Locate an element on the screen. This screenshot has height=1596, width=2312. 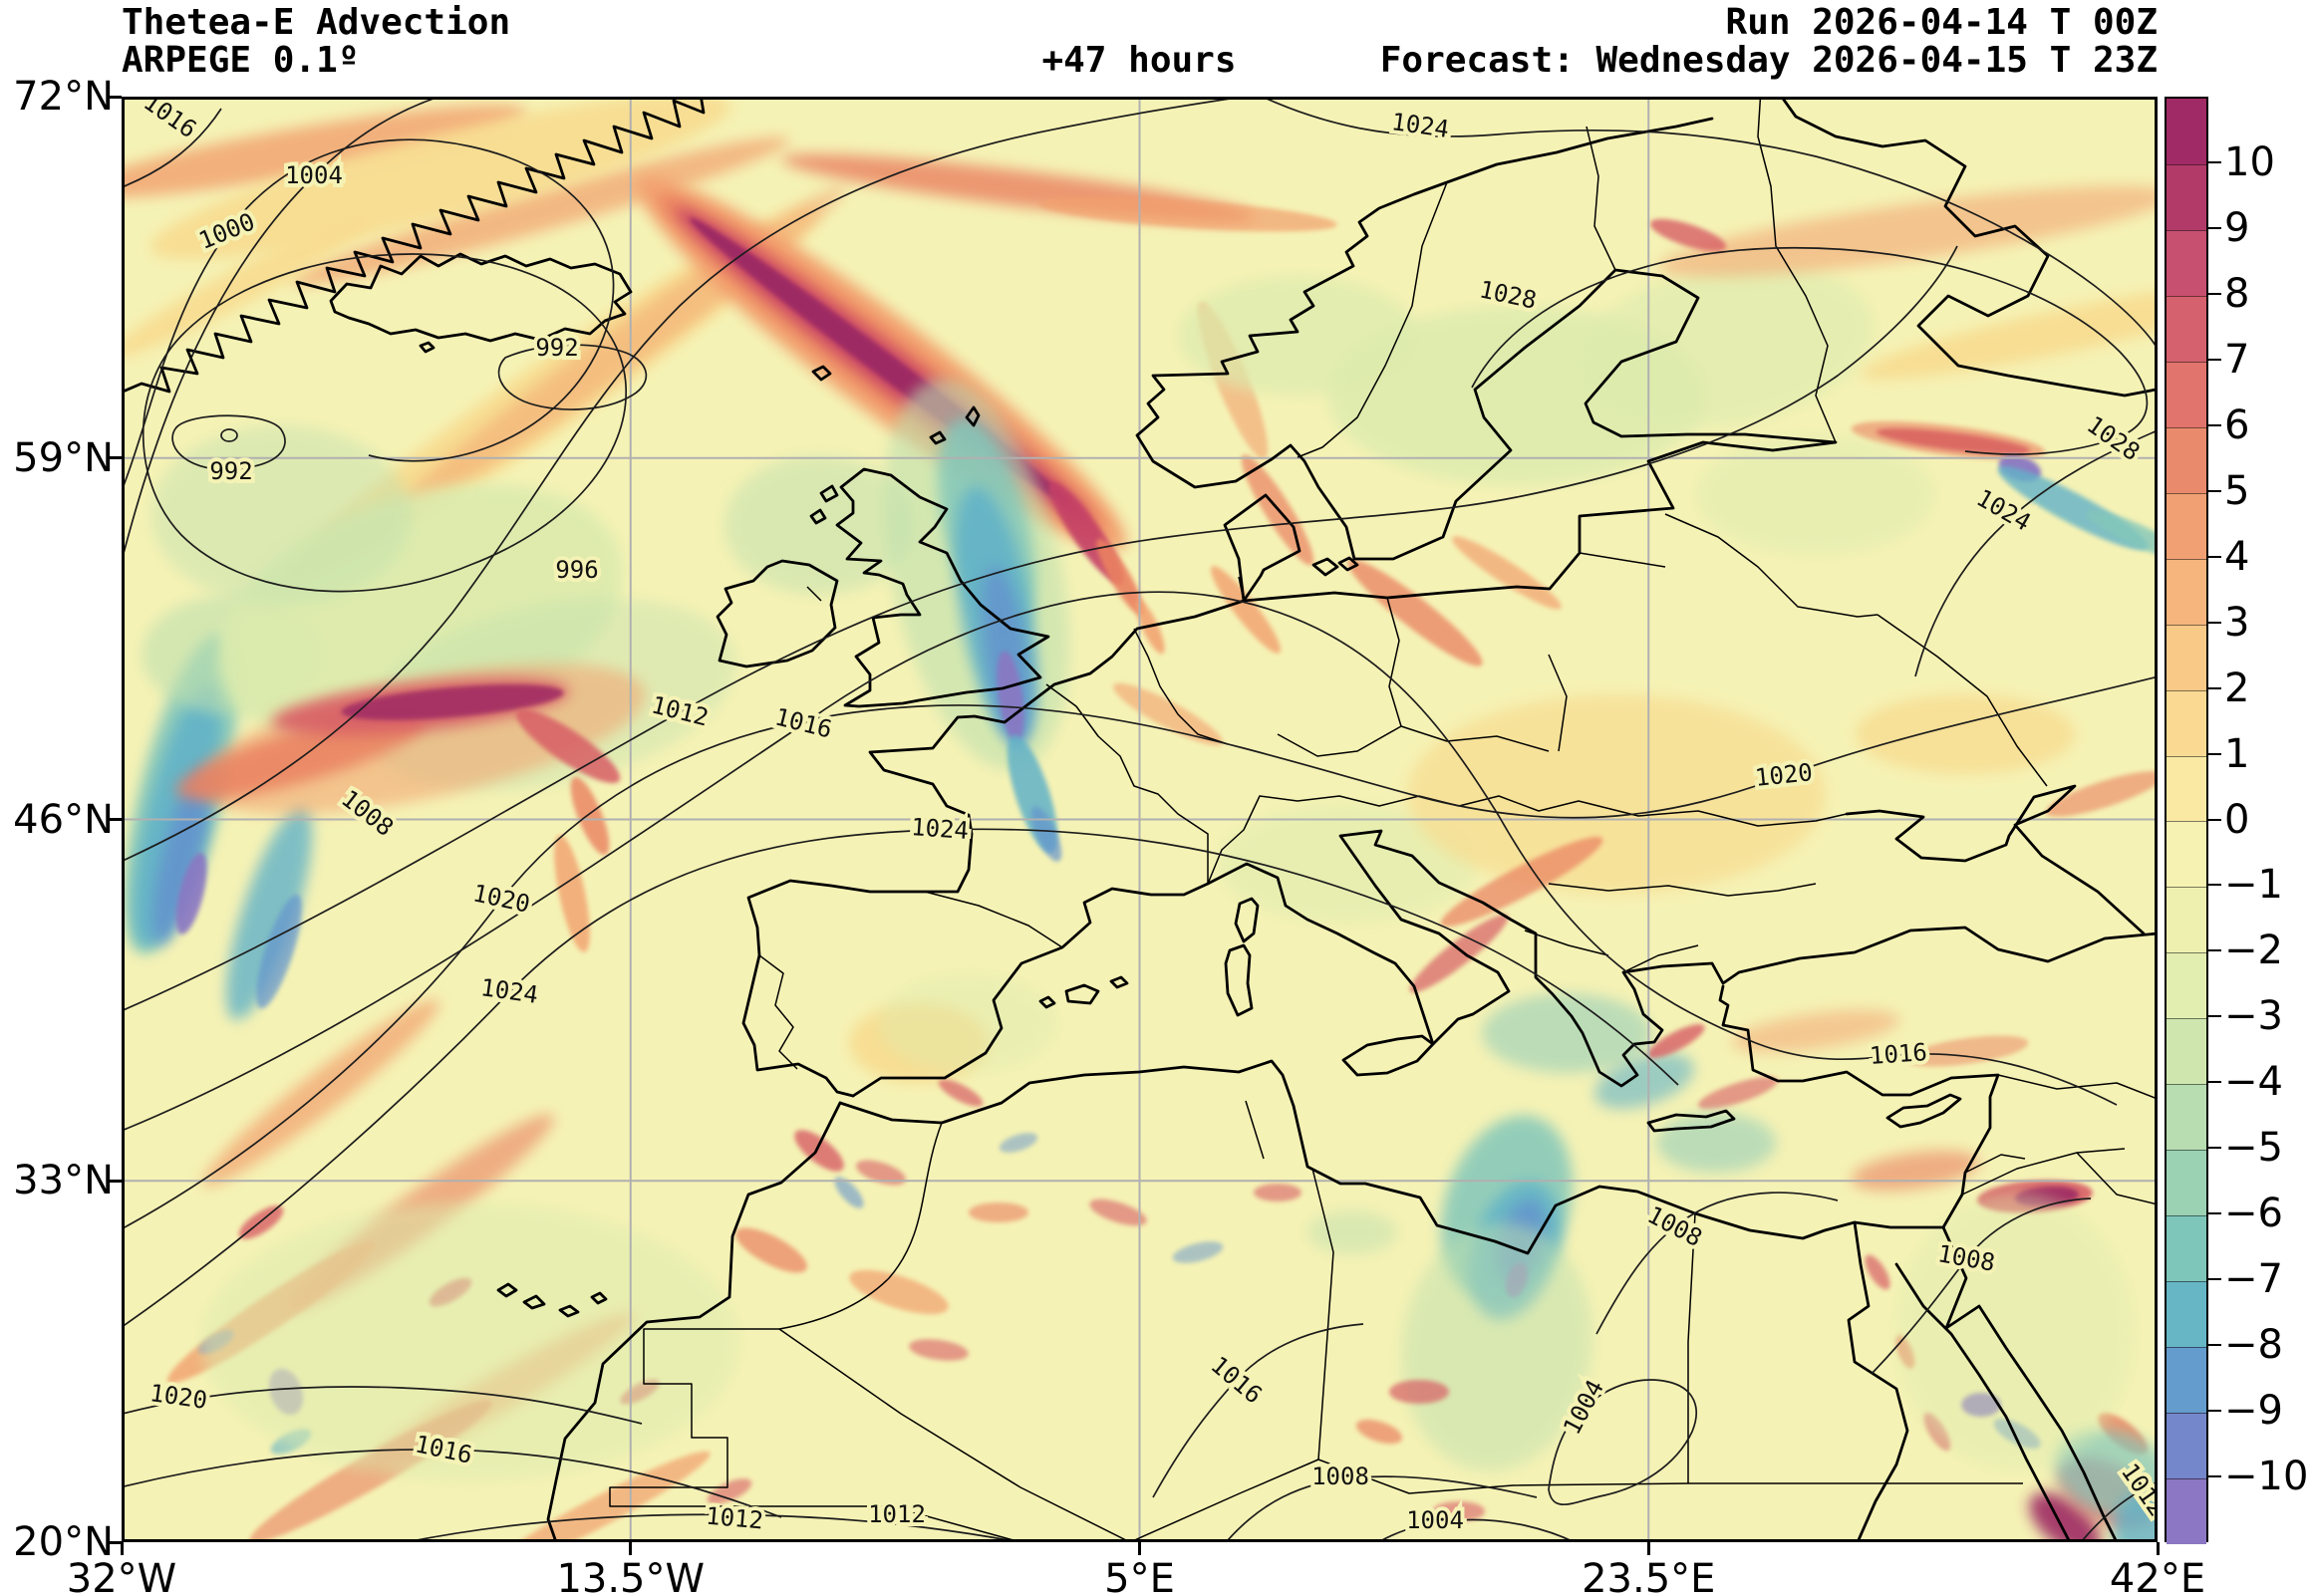
contour-label: 1008 is located at coordinates (1340, 1476).